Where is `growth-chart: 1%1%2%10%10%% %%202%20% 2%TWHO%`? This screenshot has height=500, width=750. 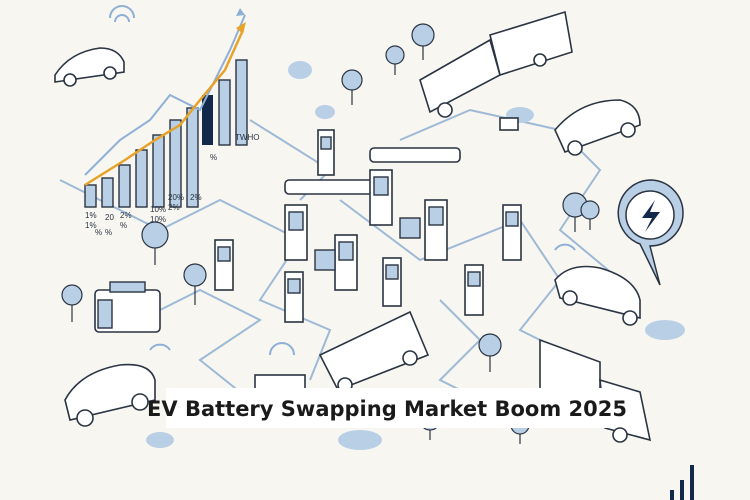
growth-chart: 1%1%2%10%10%% %%202%20% 2%TWHO% is located at coordinates (171, 122).